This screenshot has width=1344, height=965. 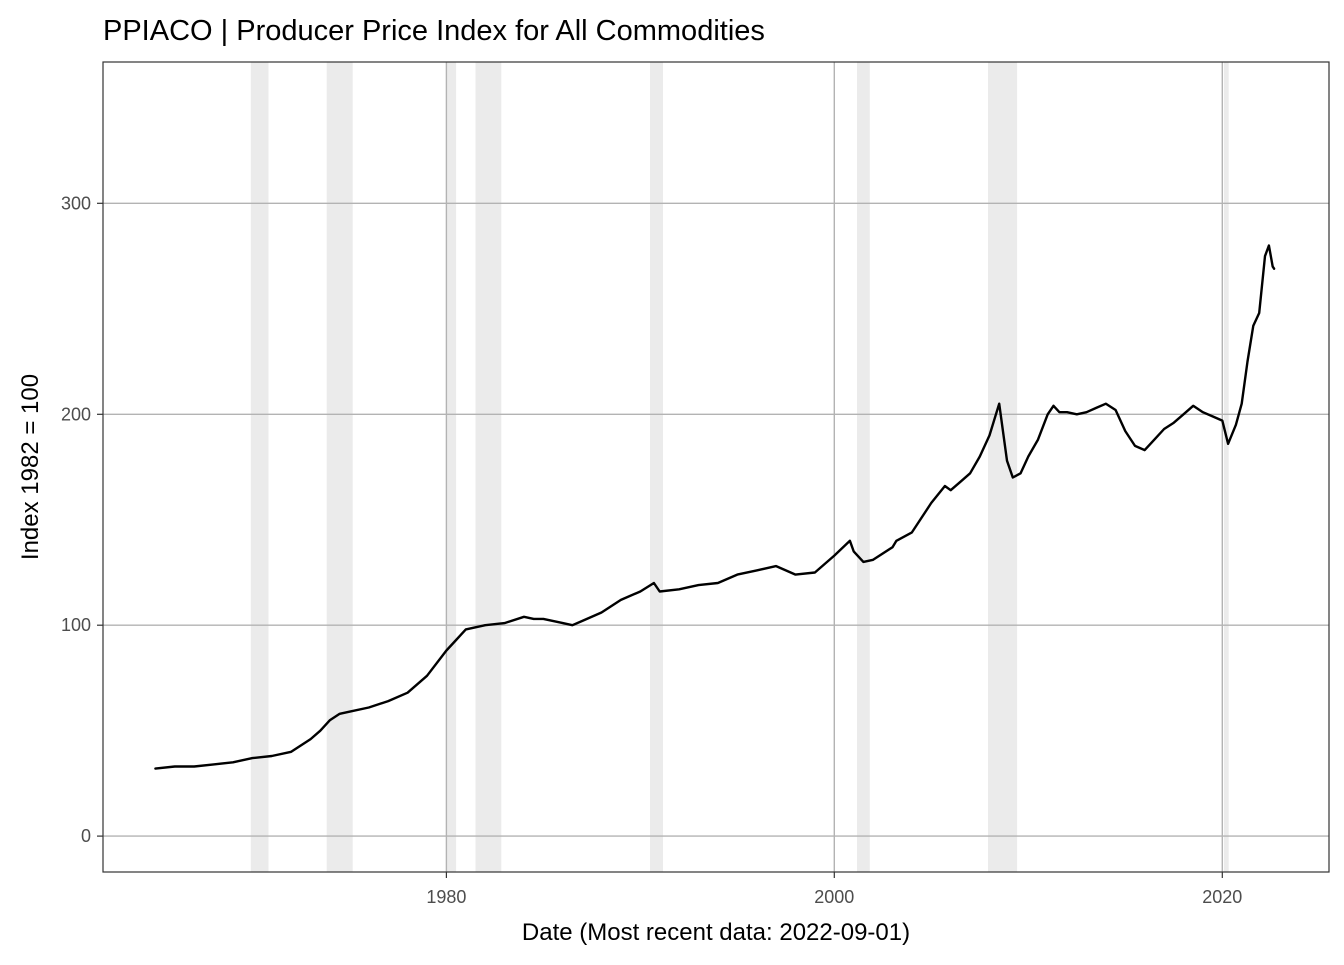 I want to click on x-axis: 1980 2000 2020, so click(x=834, y=889).